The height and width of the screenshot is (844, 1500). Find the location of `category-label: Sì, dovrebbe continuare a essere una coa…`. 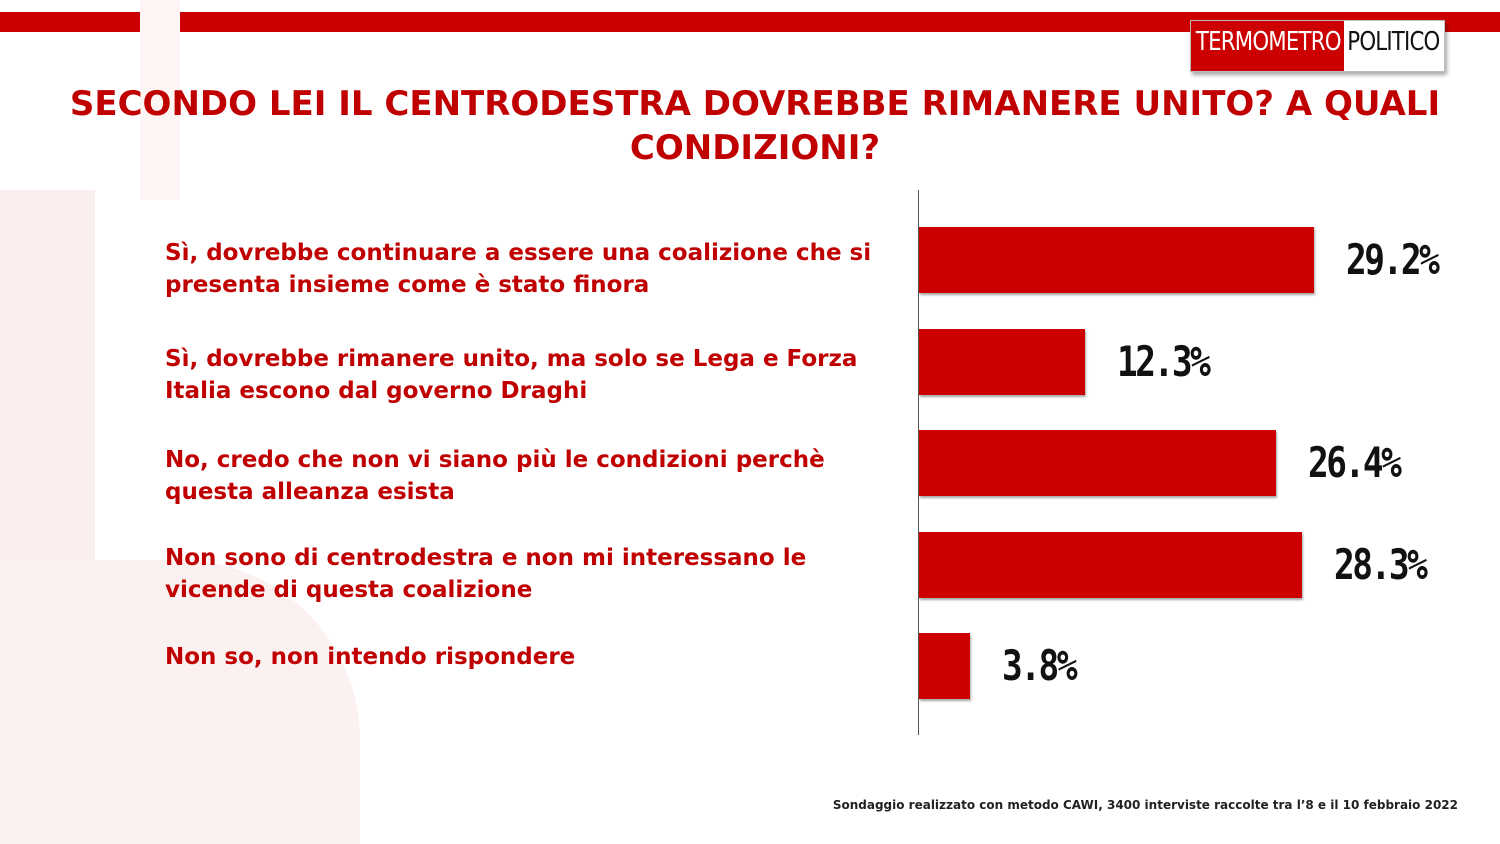

category-label: Sì, dovrebbe continuare a essere una coa… is located at coordinates (518, 269).